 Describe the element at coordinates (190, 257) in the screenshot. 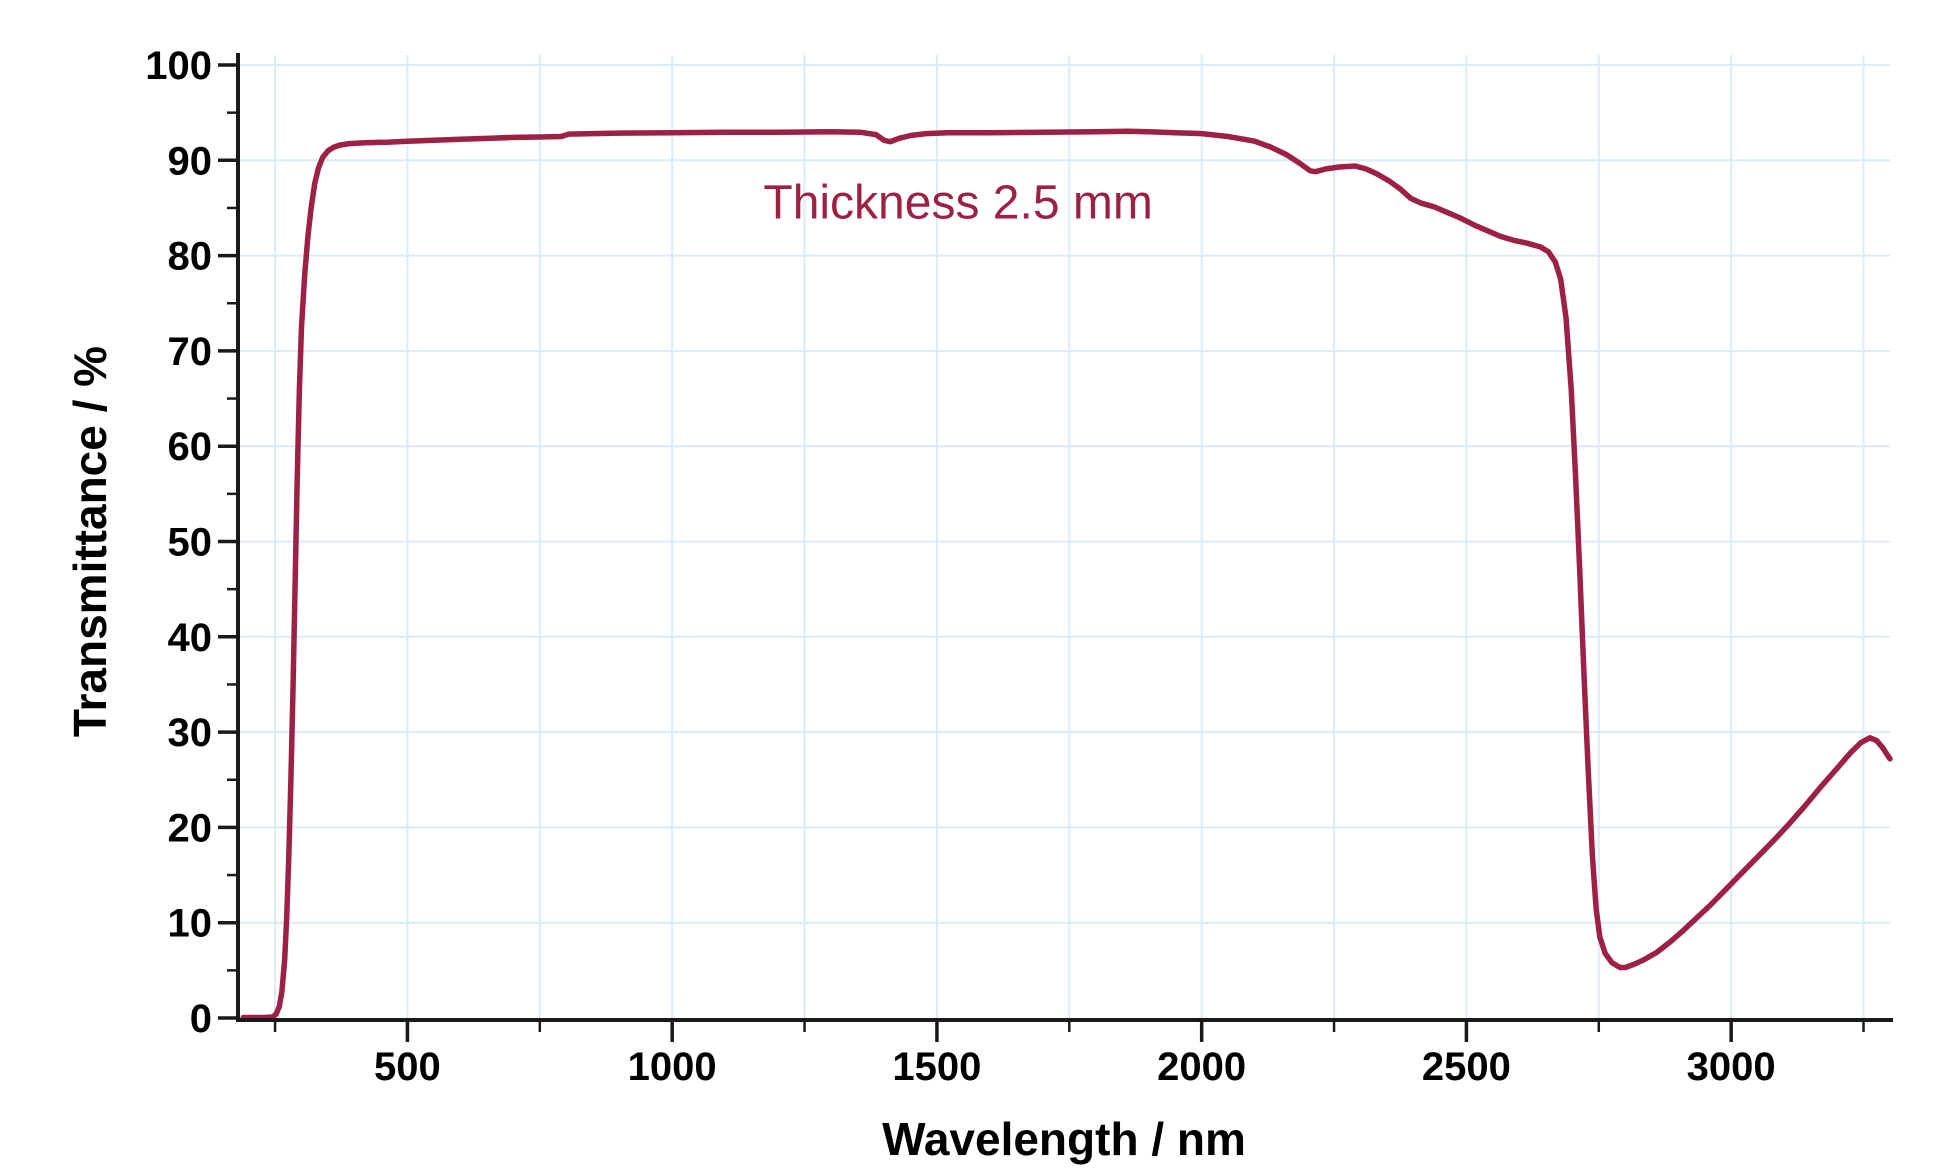

I see `y-tick-label: 80` at that location.